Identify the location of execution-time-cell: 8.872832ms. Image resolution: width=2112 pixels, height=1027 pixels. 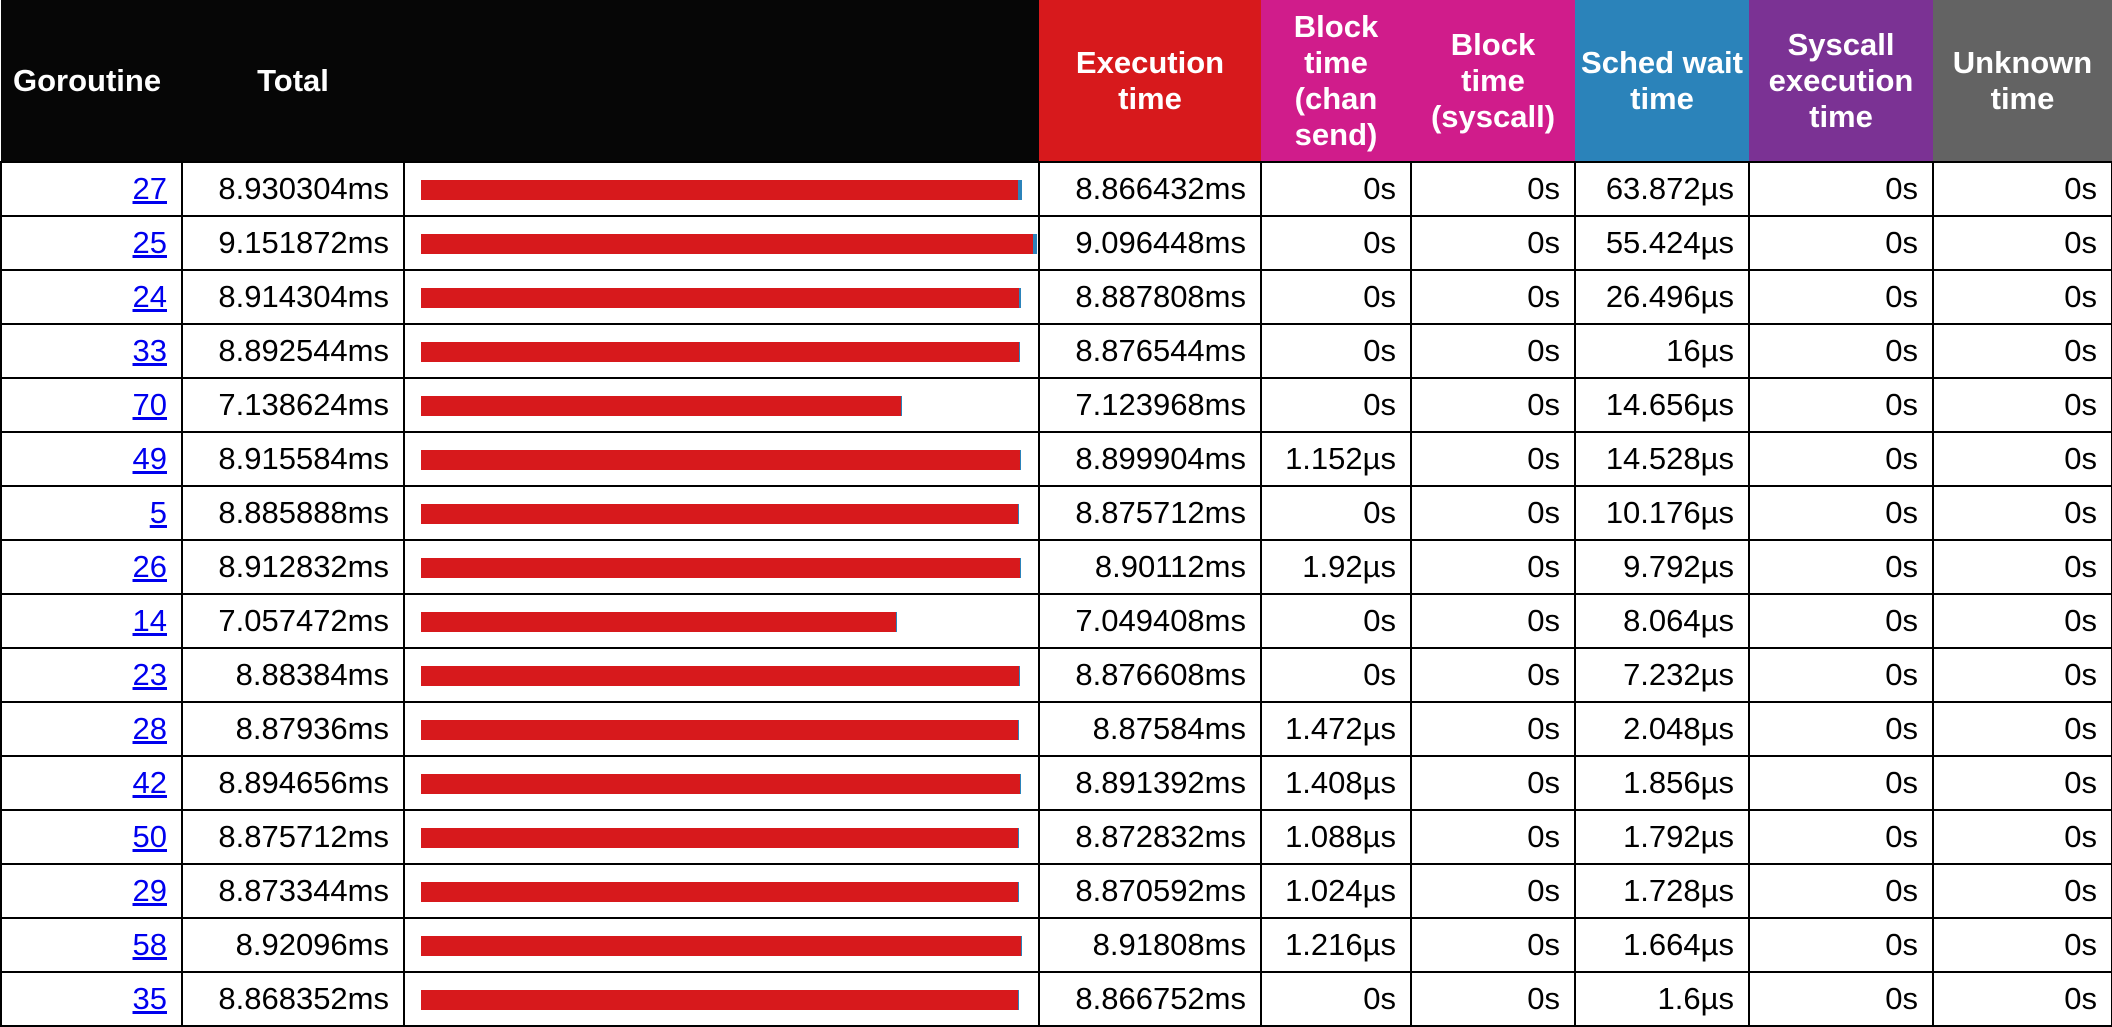
(1150, 837).